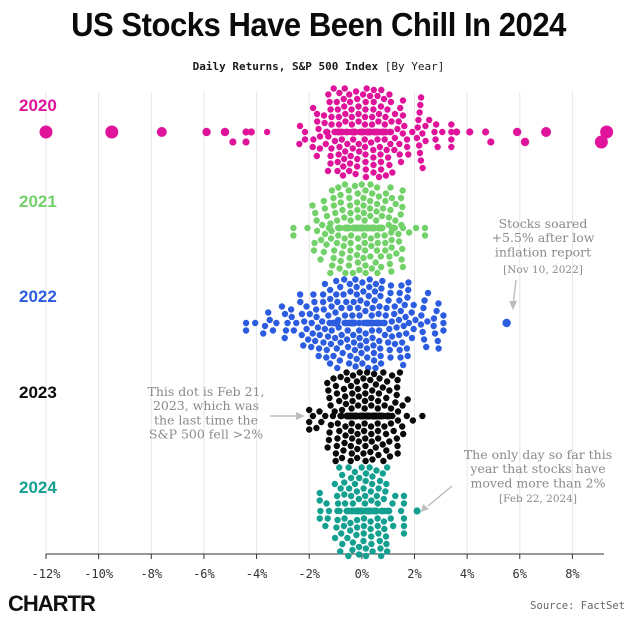 This screenshot has width=637, height=628. What do you see at coordinates (285, 66) in the screenshot?
I see `subtitle-main: Daily Returns, S&P 500 Index` at bounding box center [285, 66].